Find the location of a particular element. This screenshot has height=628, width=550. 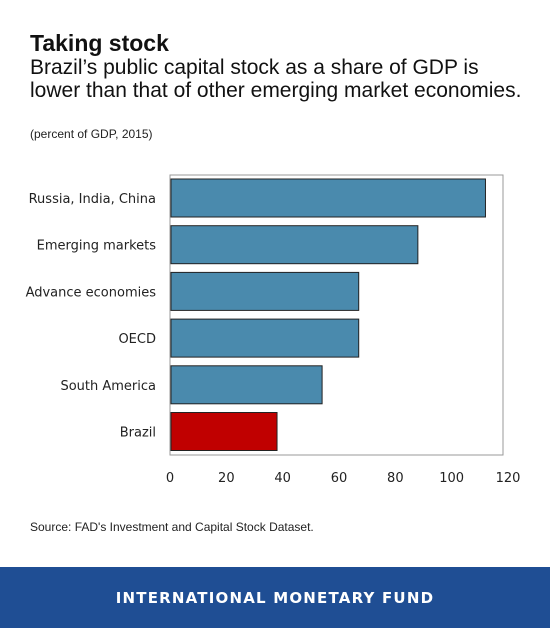

category-label: Emerging markets is located at coordinates (97, 246).